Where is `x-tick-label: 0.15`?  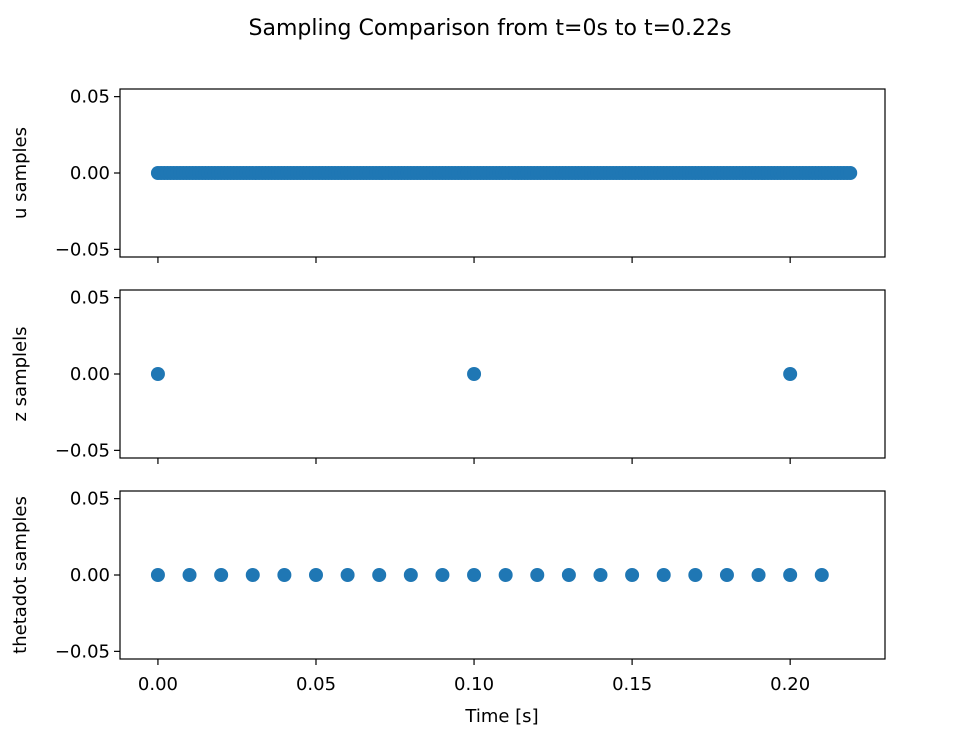
x-tick-label: 0.15 is located at coordinates (632, 684).